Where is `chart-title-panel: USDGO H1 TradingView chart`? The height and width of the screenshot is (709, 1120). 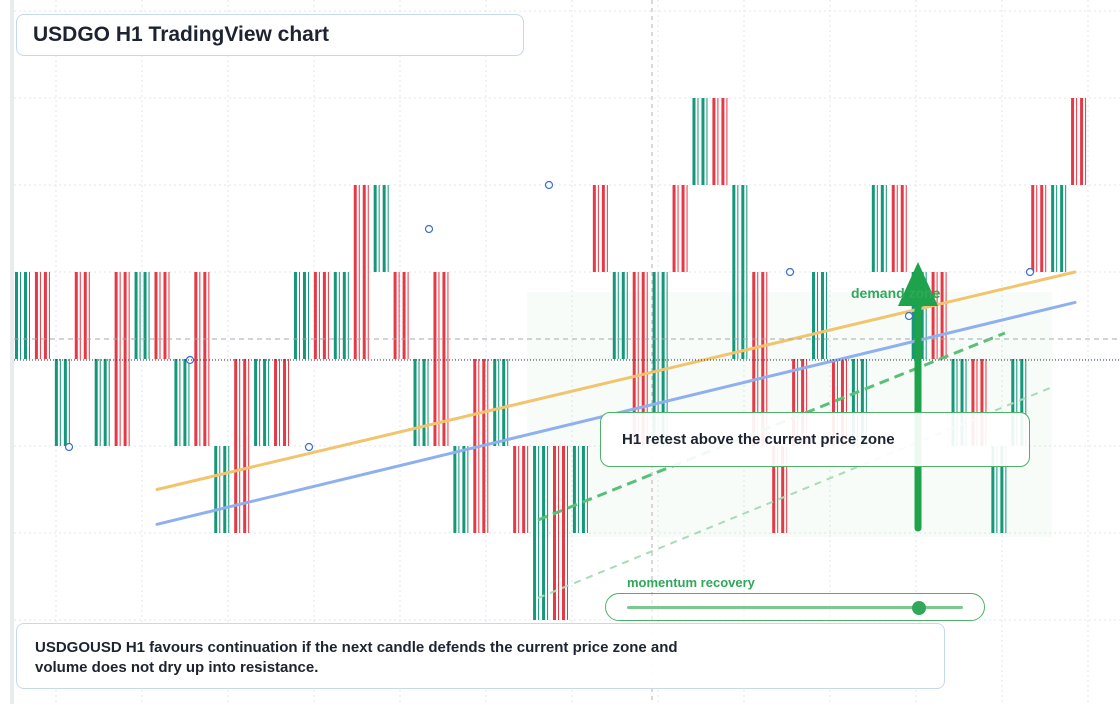 chart-title-panel: USDGO H1 TradingView chart is located at coordinates (270, 35).